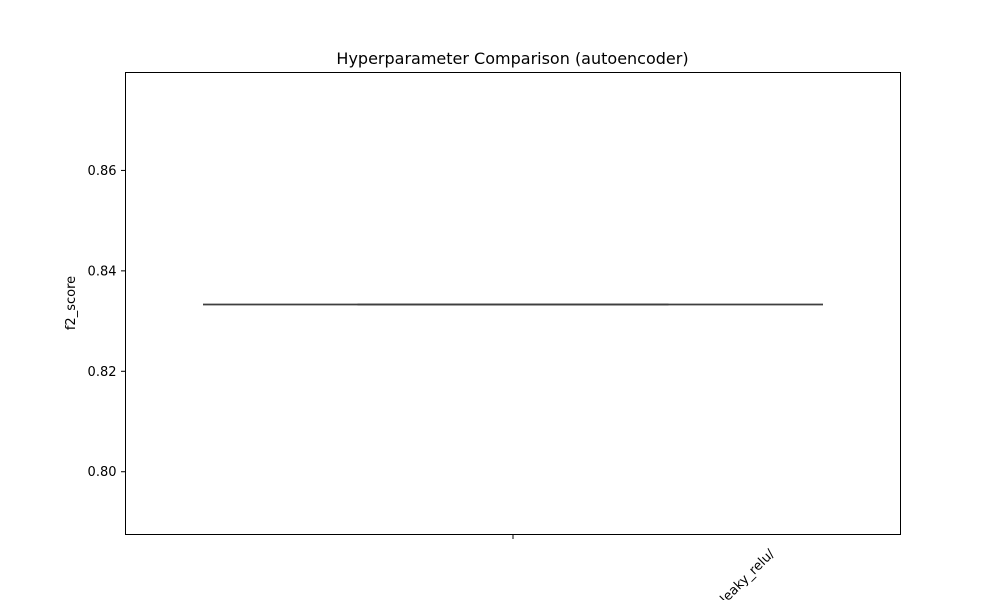  I want to click on y-tick-label: 0.82, so click(102, 372).